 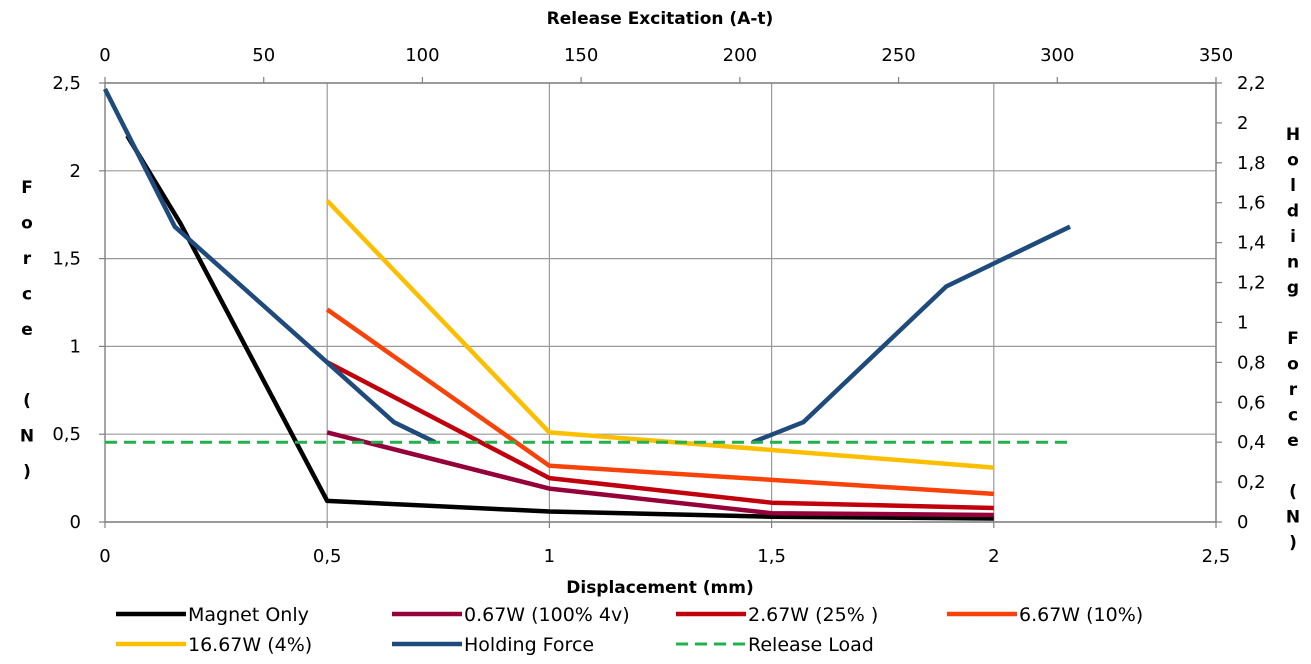 What do you see at coordinates (993, 556) in the screenshot?
I see `bottom-tick-label: 2` at bounding box center [993, 556].